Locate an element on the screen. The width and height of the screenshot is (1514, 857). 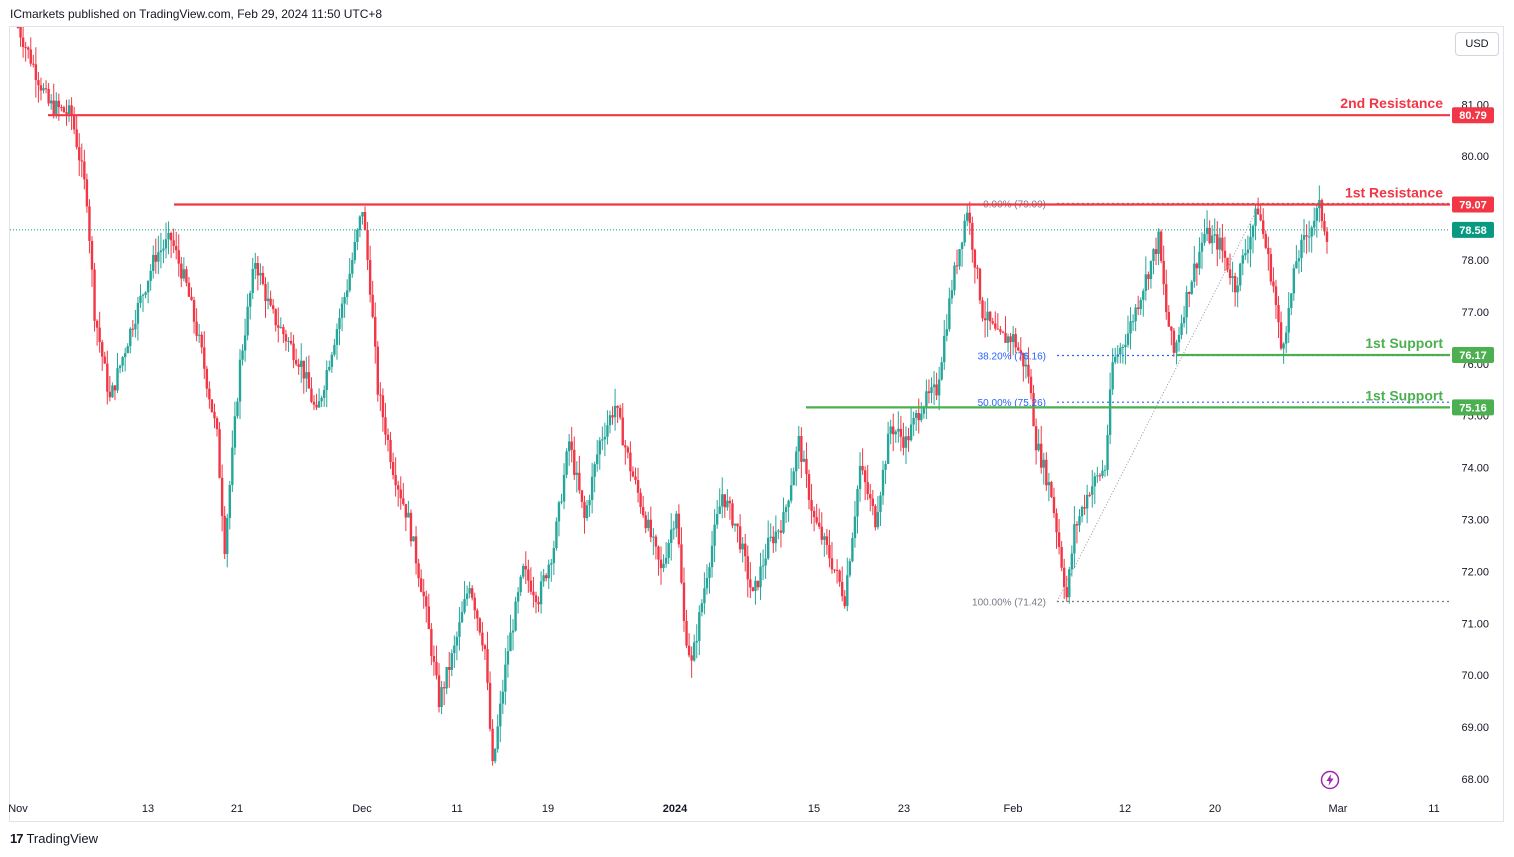
level-name: 1st Resistance is located at coordinates (1394, 192).